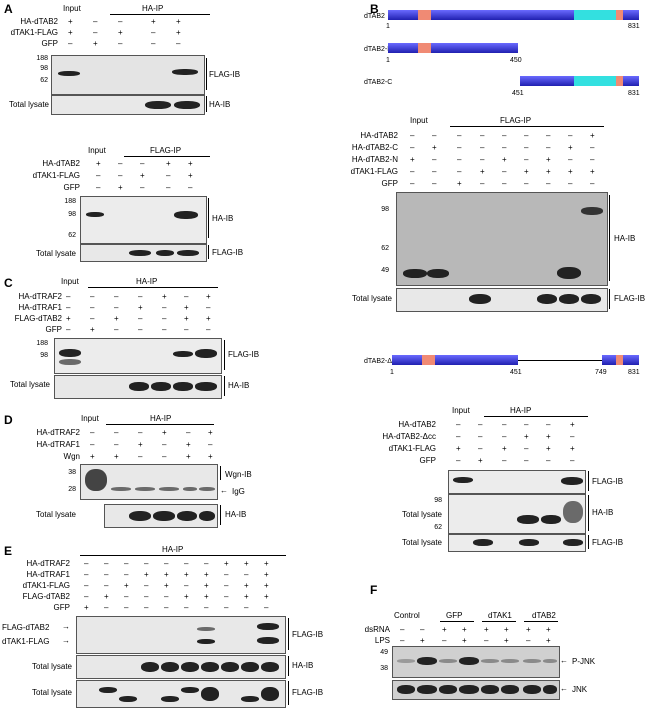 The width and height of the screenshot is (654, 711). Describe the element at coordinates (455, 360) in the screenshot. I see `domain-bar-dcc-n` at that location.